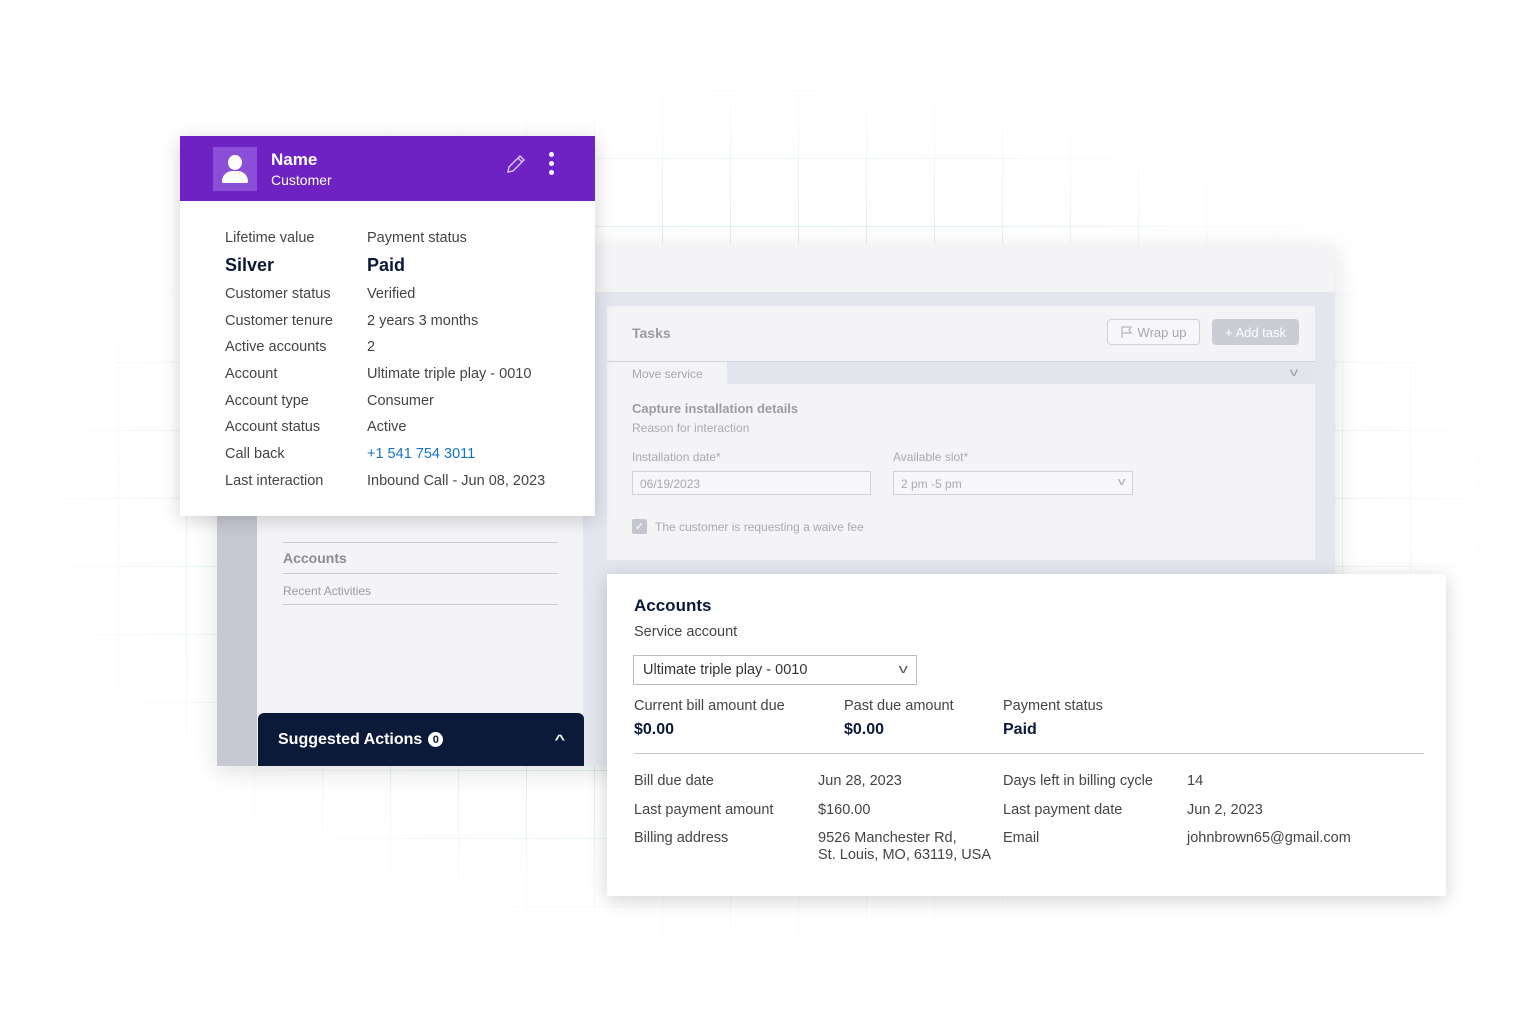  I want to click on billing-address-line1: 9526 Manchester Rd,, so click(887, 838).